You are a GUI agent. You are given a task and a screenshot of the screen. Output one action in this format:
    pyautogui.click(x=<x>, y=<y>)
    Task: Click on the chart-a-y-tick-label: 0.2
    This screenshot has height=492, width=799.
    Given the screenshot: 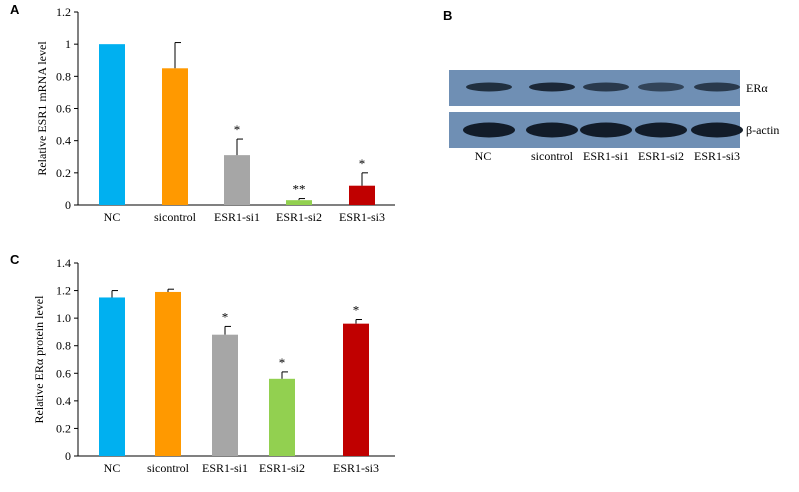 What is the action you would take?
    pyautogui.click(x=63, y=173)
    